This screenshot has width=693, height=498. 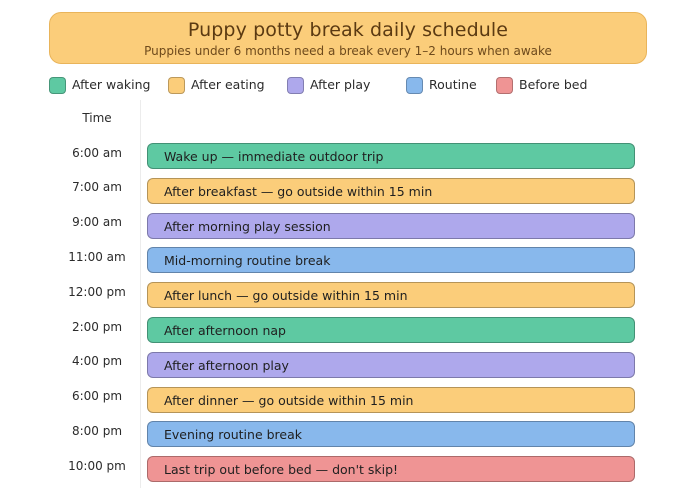 I want to click on event-bar: After lunch — go outside within 15 min, so click(x=391, y=295).